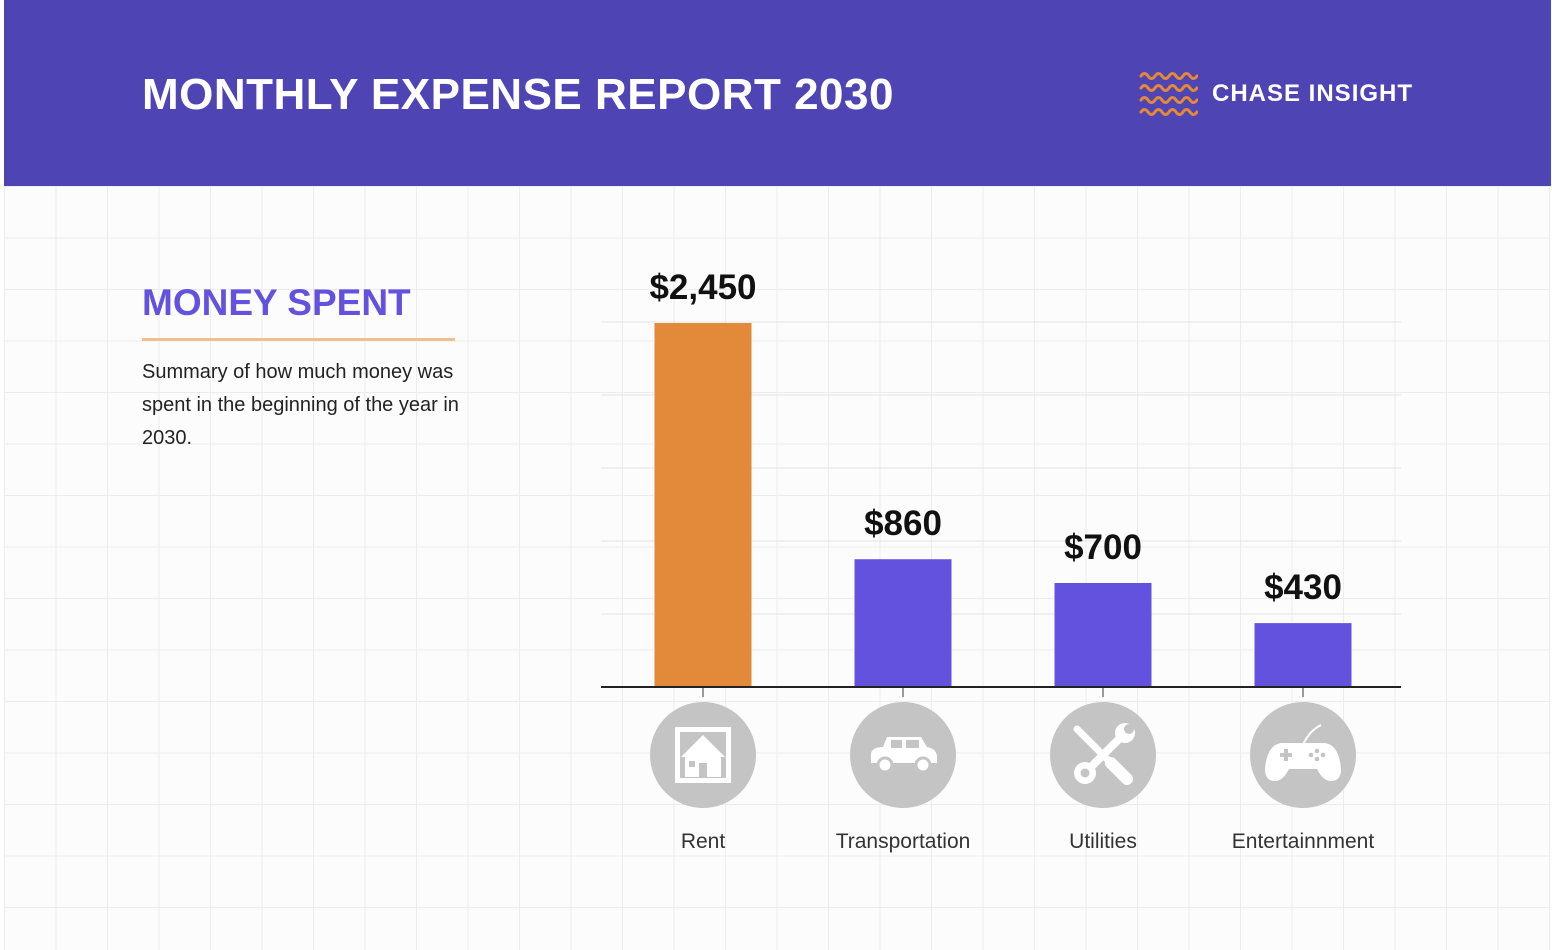 Image resolution: width=1552 pixels, height=950 pixels. I want to click on brand-name: CHASE INSIGHT, so click(1313, 93).